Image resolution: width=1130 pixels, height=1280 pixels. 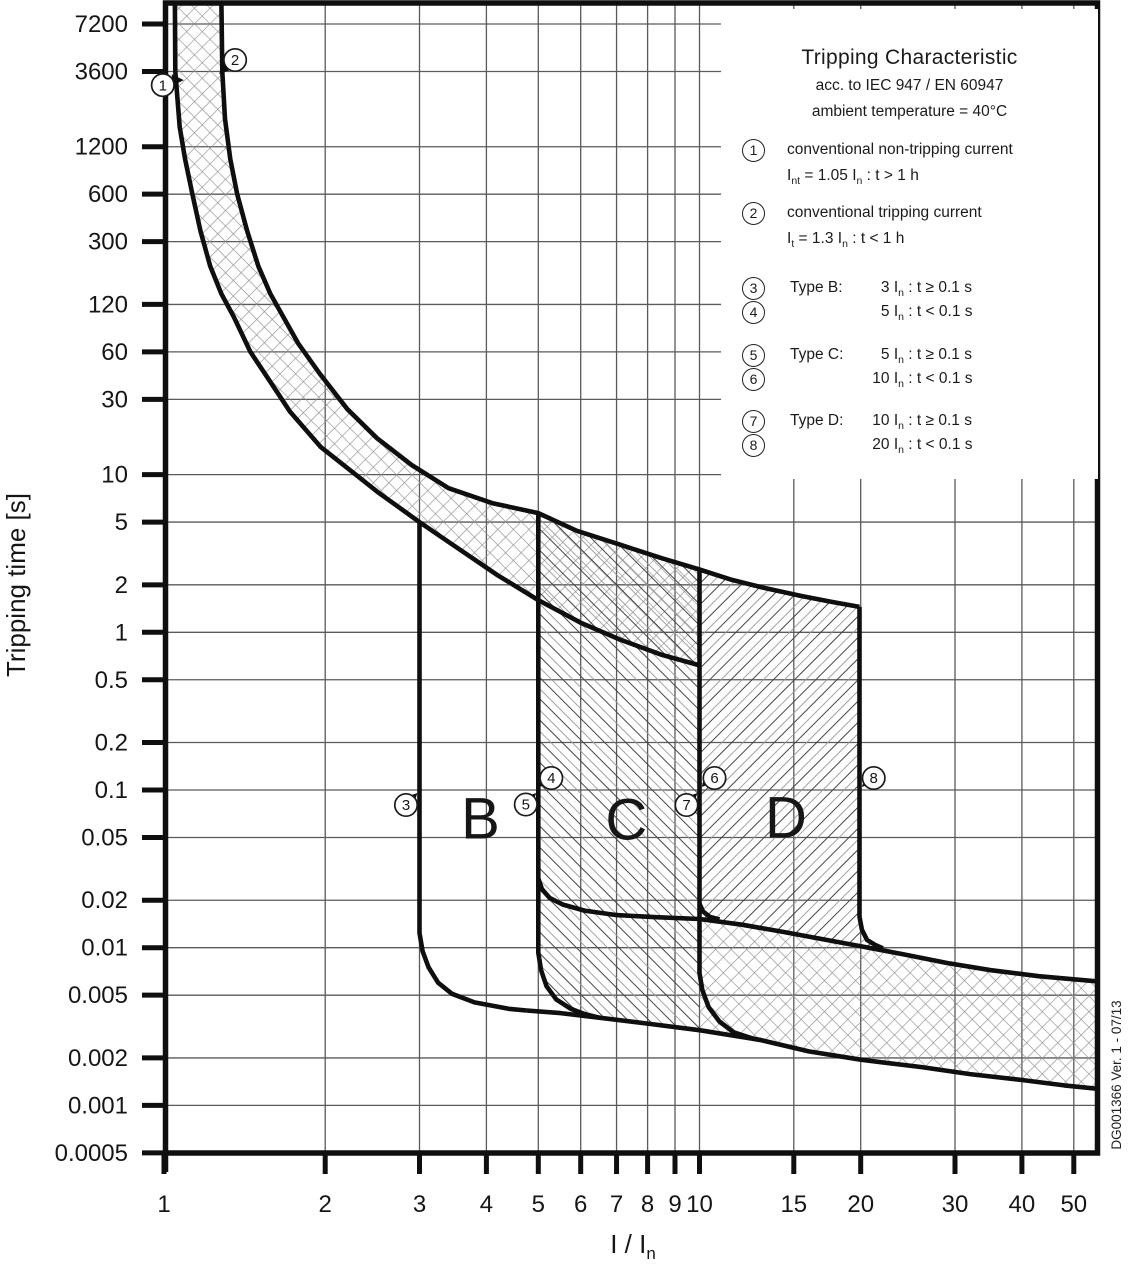 I want to click on x-tick-label-4: 4, so click(x=486, y=1204).